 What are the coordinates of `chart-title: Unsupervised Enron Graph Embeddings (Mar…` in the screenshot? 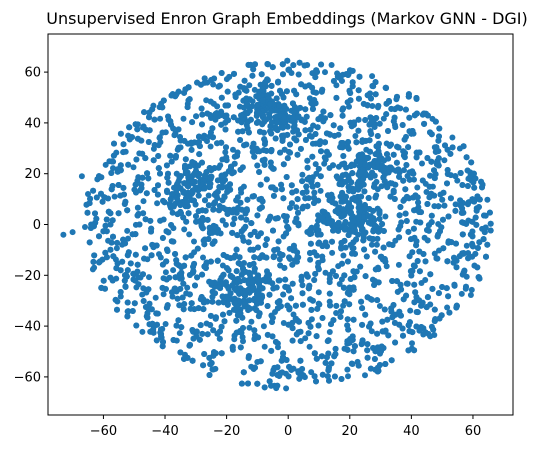 It's located at (287, 18).